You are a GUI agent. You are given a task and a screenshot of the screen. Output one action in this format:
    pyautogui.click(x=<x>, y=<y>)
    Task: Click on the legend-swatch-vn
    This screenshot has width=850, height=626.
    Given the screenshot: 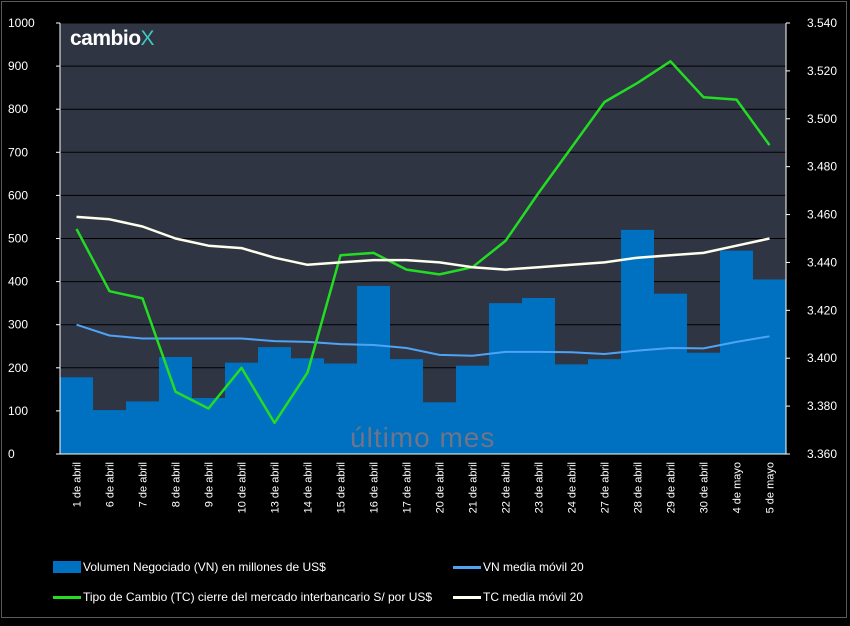 What is the action you would take?
    pyautogui.click(x=67, y=567)
    